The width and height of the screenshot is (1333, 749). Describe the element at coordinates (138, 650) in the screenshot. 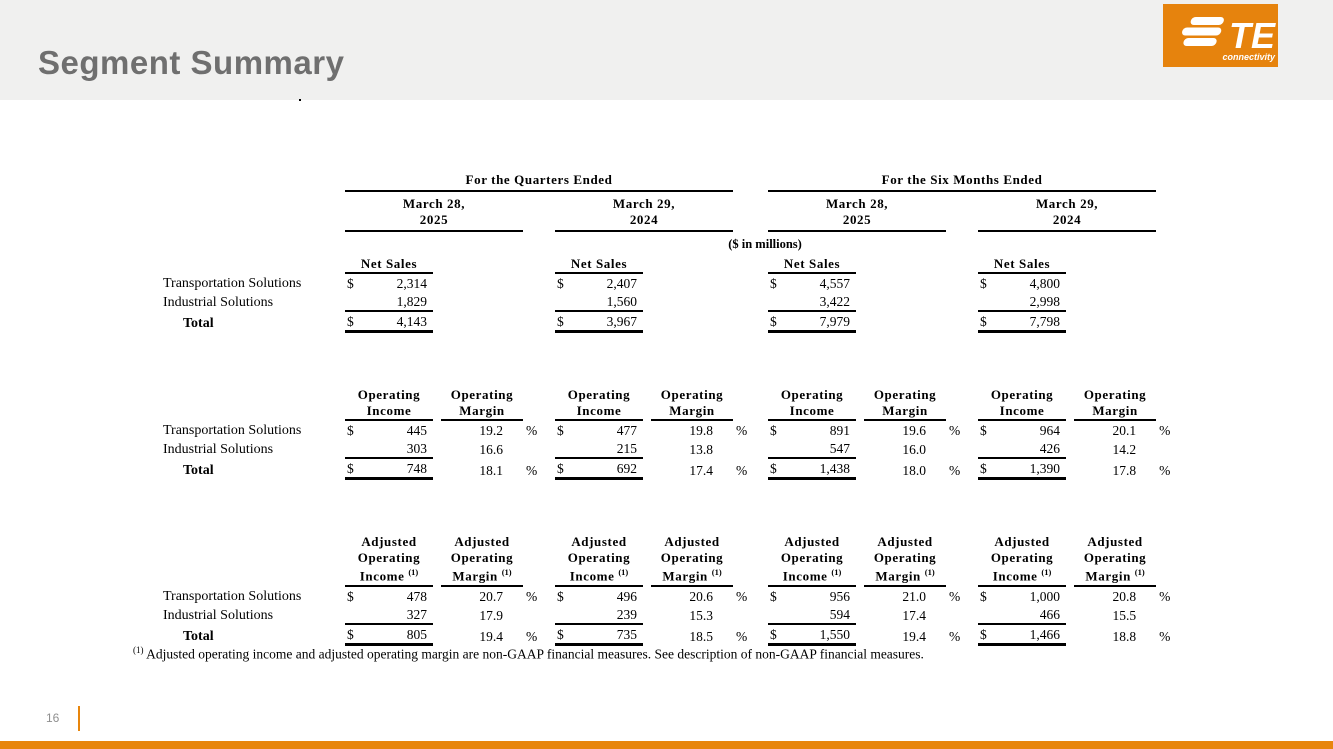

I see `footnote-marker: (1)` at that location.